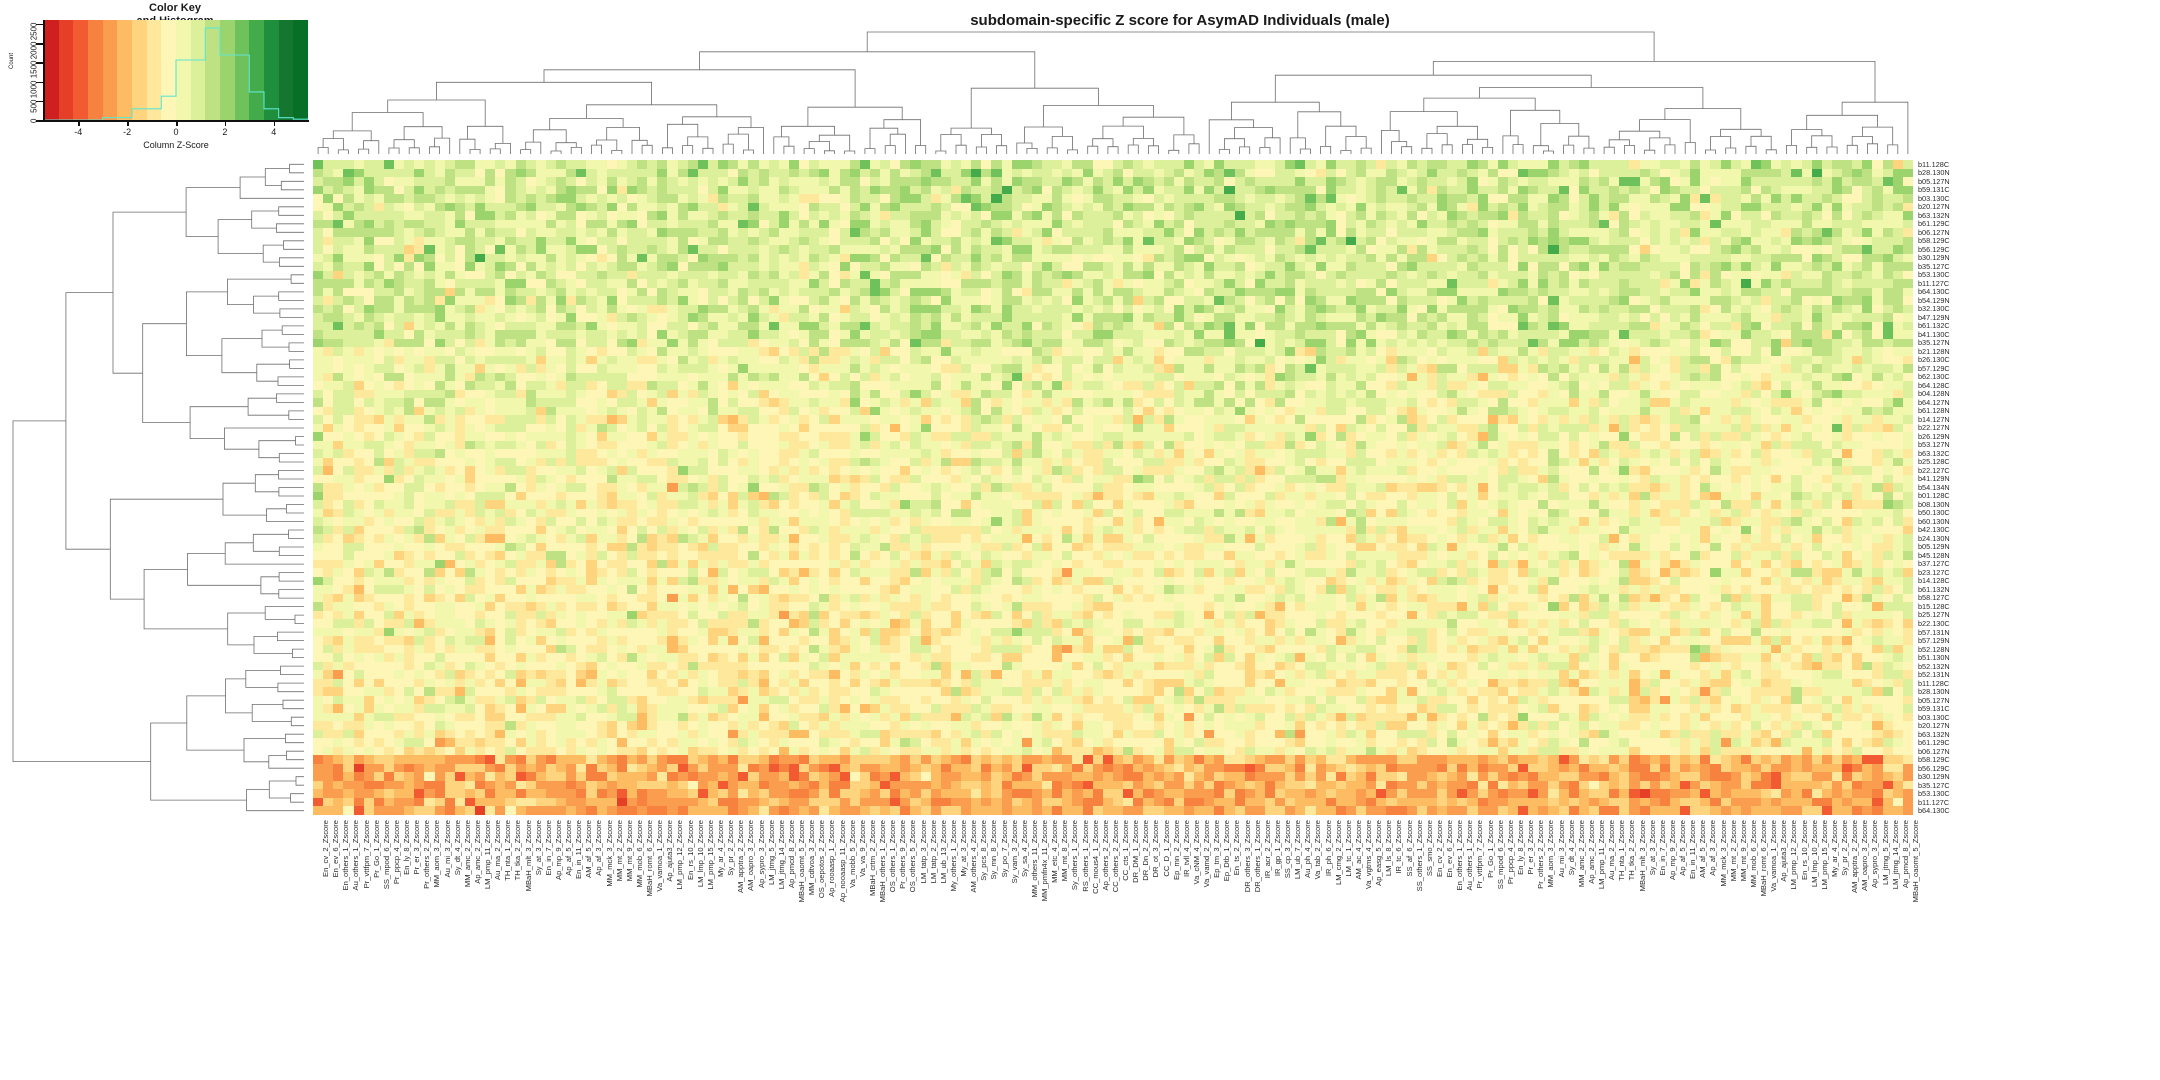 This screenshot has height=1080, width=2160. Describe the element at coordinates (225, 132) in the screenshot. I see `color-key-x-tick-label: 2` at that location.